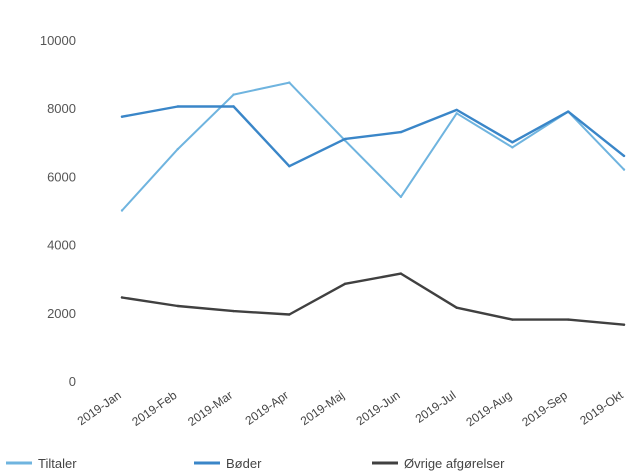 The image size is (634, 475). What do you see at coordinates (72, 381) in the screenshot?
I see `y-tick-label: 0` at bounding box center [72, 381].